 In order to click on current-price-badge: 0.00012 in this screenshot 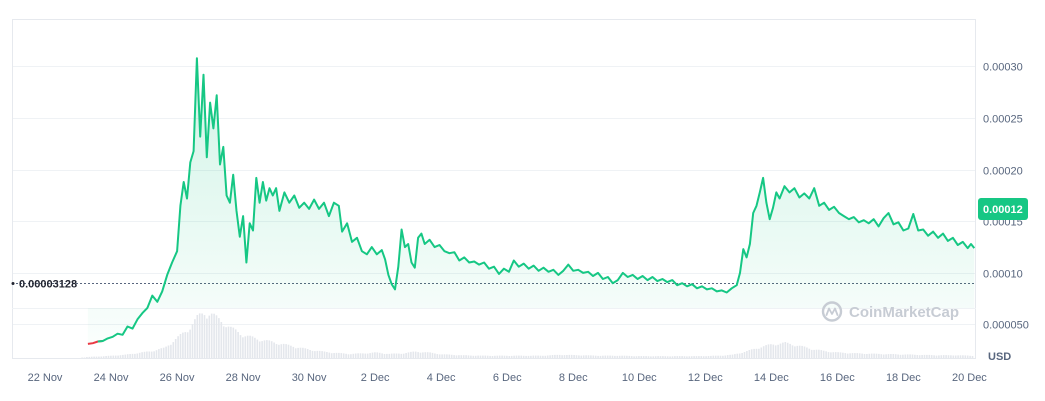, I will do `click(1003, 209)`.